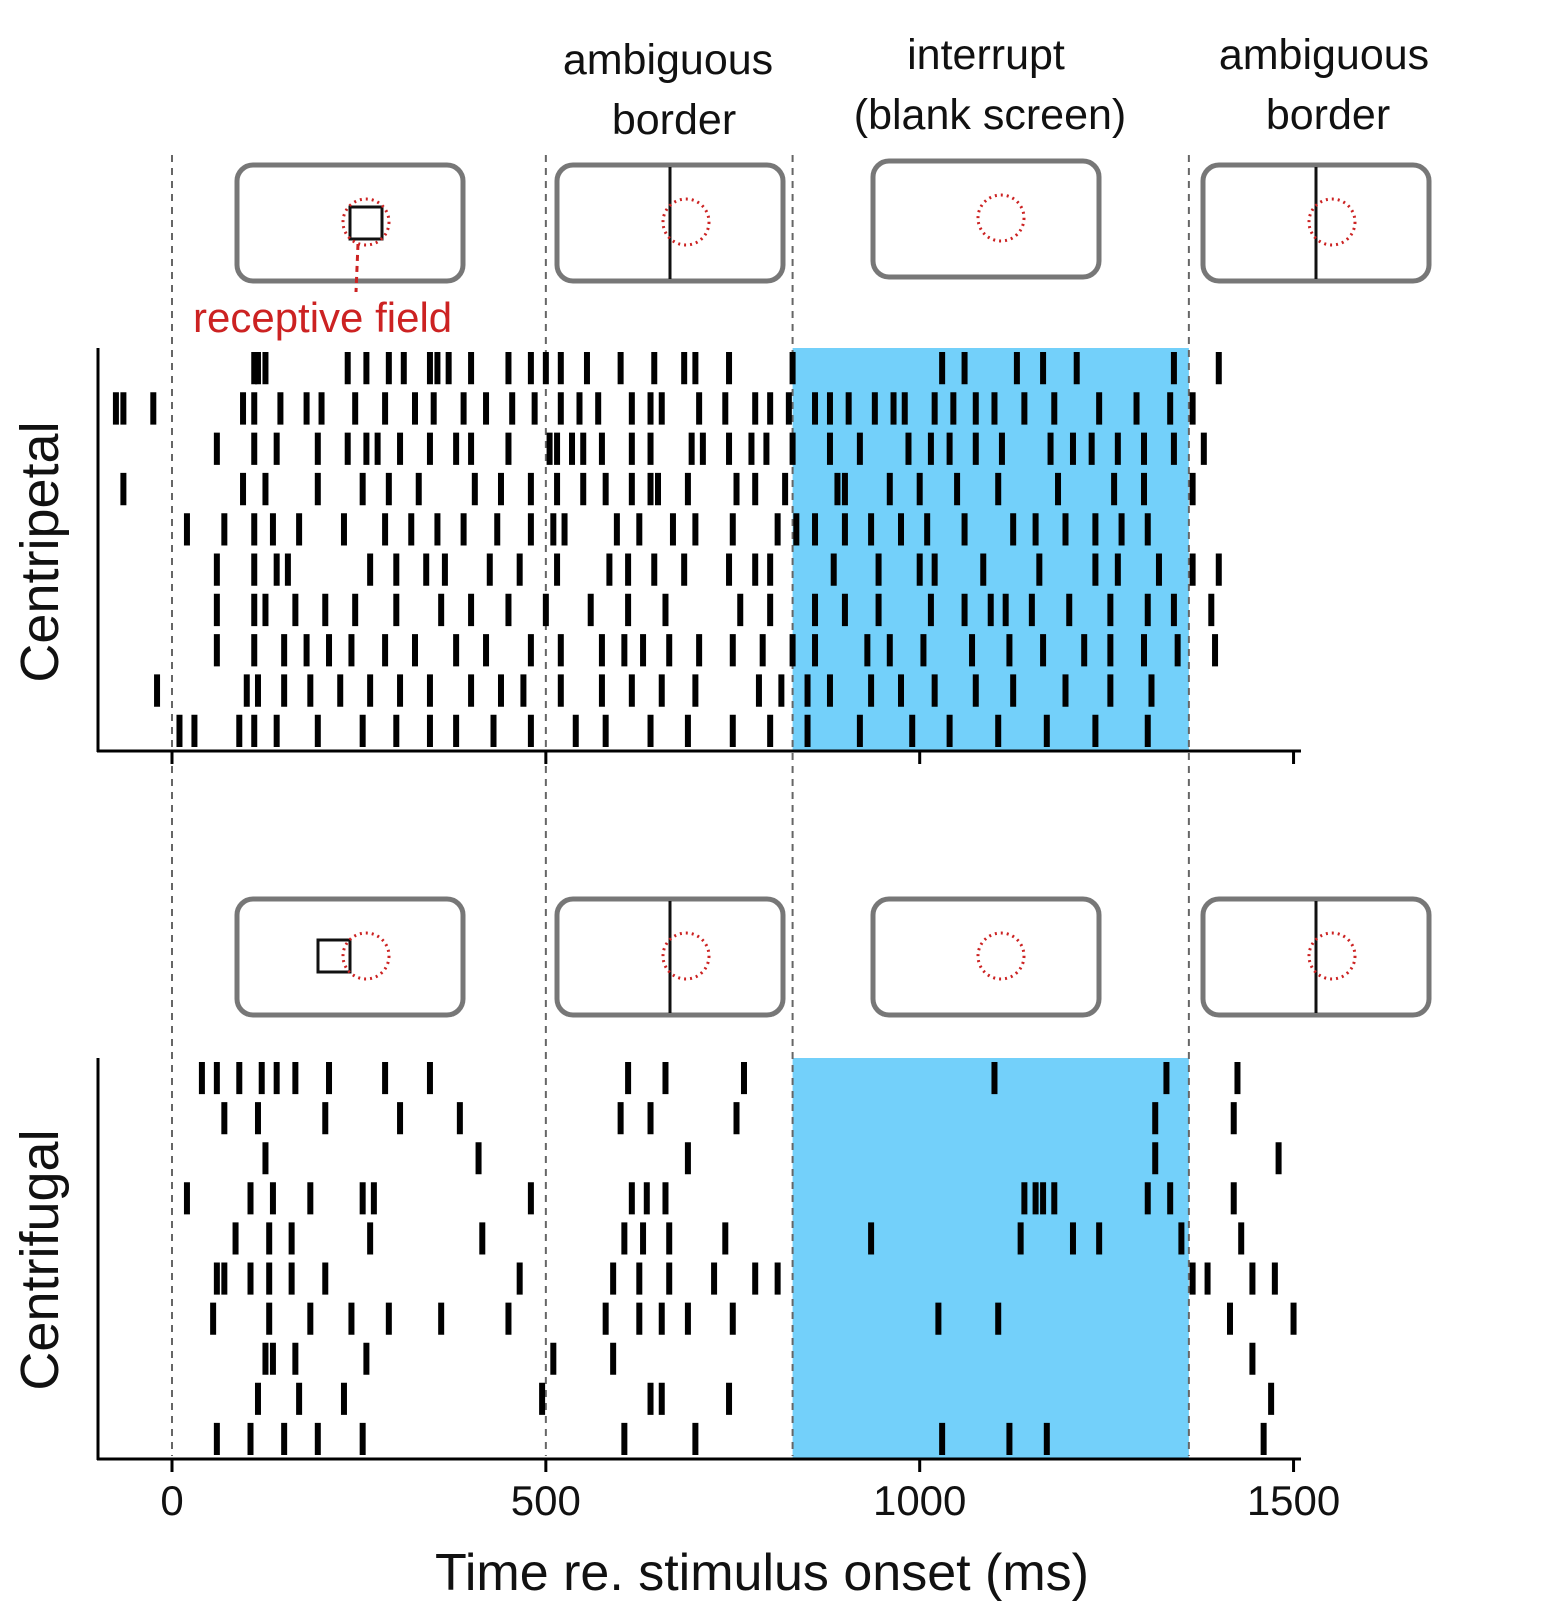 Image resolution: width=1541 pixels, height=1602 pixels. I want to click on x-tick-labels: 0 500 1000 1500, so click(750, 1500).